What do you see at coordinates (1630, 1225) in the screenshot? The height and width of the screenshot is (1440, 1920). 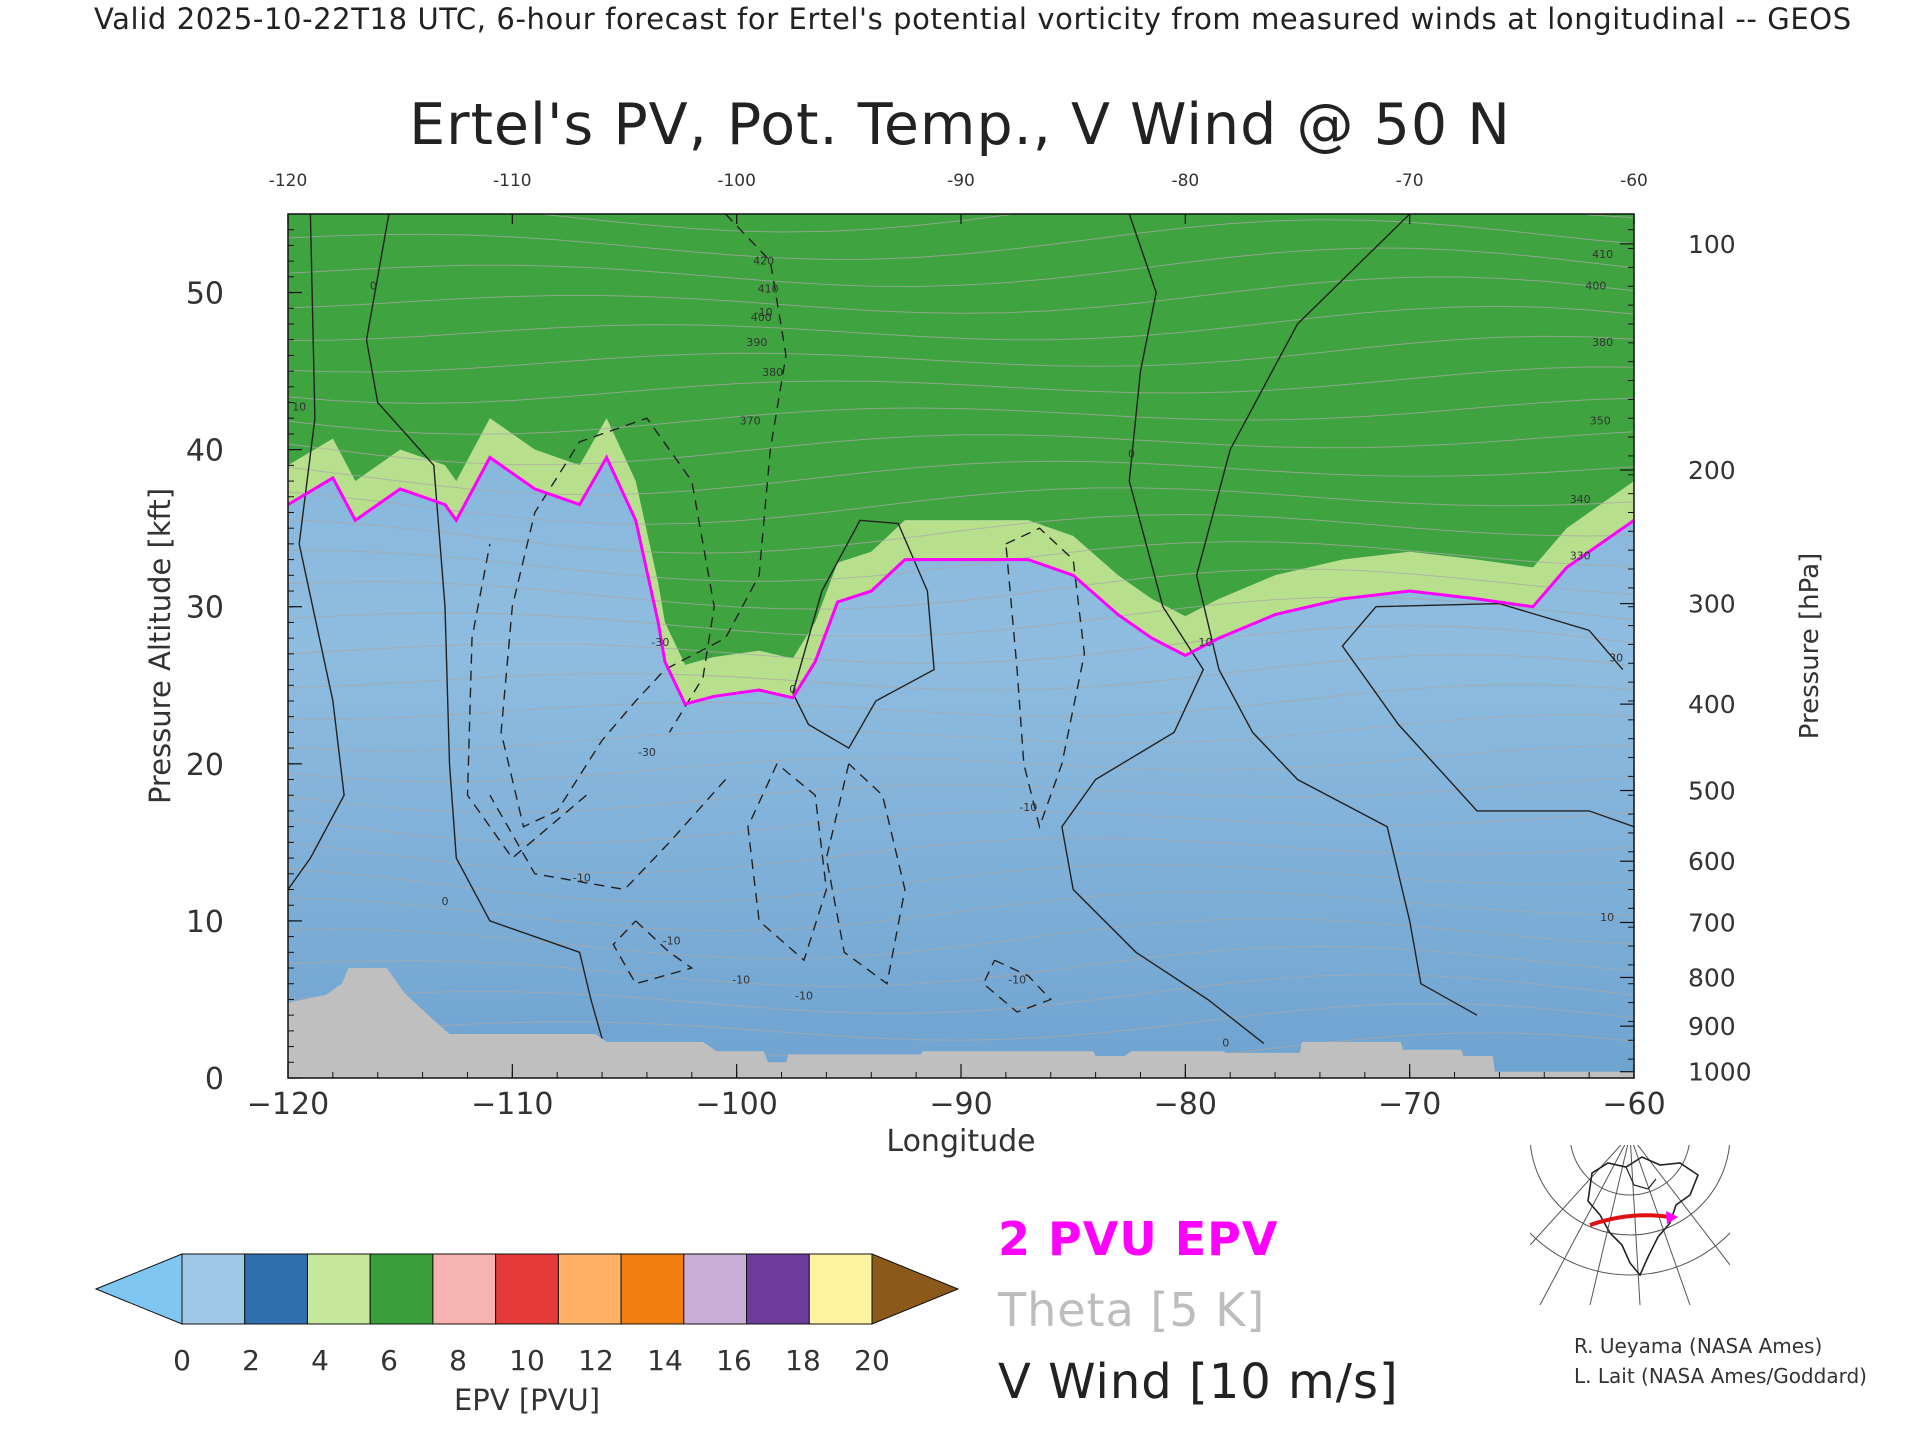 I see `north-america-polar-map-icon` at bounding box center [1630, 1225].